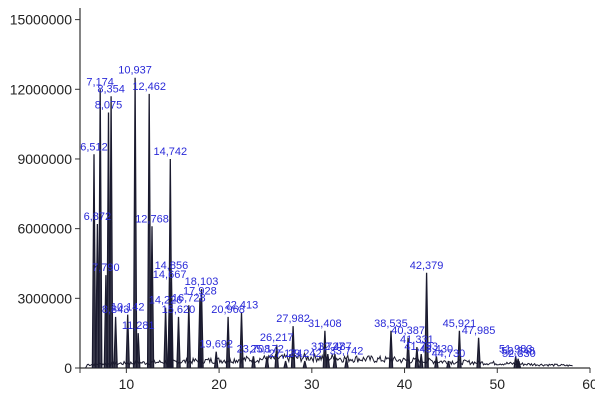  I want to click on x-tick-label: 50, so click(497, 384).